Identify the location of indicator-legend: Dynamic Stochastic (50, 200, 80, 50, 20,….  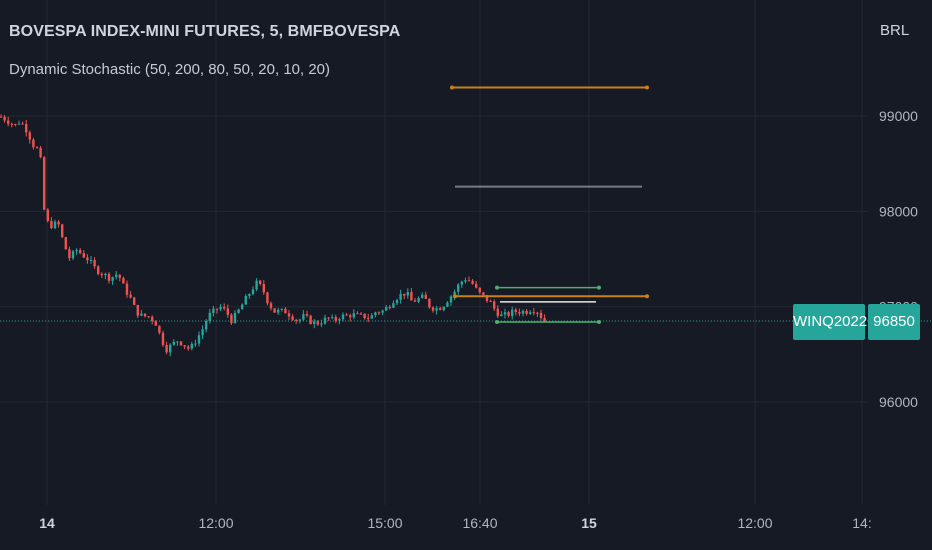
(170, 69).